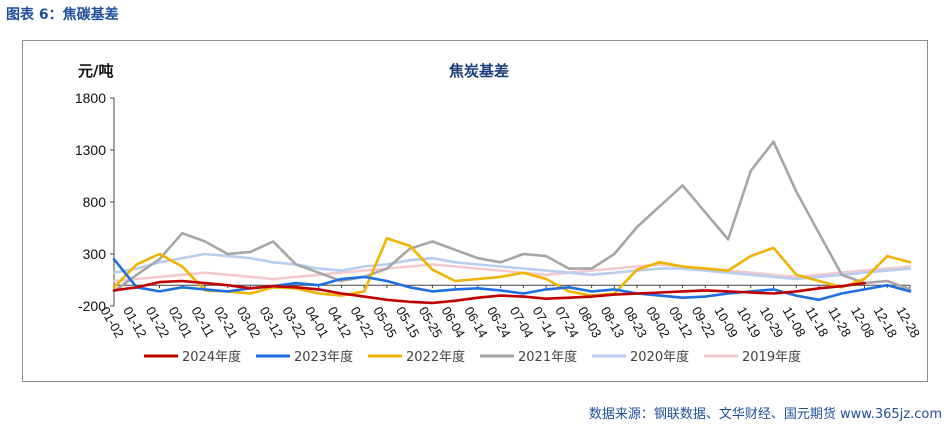  What do you see at coordinates (771, 357) in the screenshot?
I see `legend-entry: 2019年度` at bounding box center [771, 357].